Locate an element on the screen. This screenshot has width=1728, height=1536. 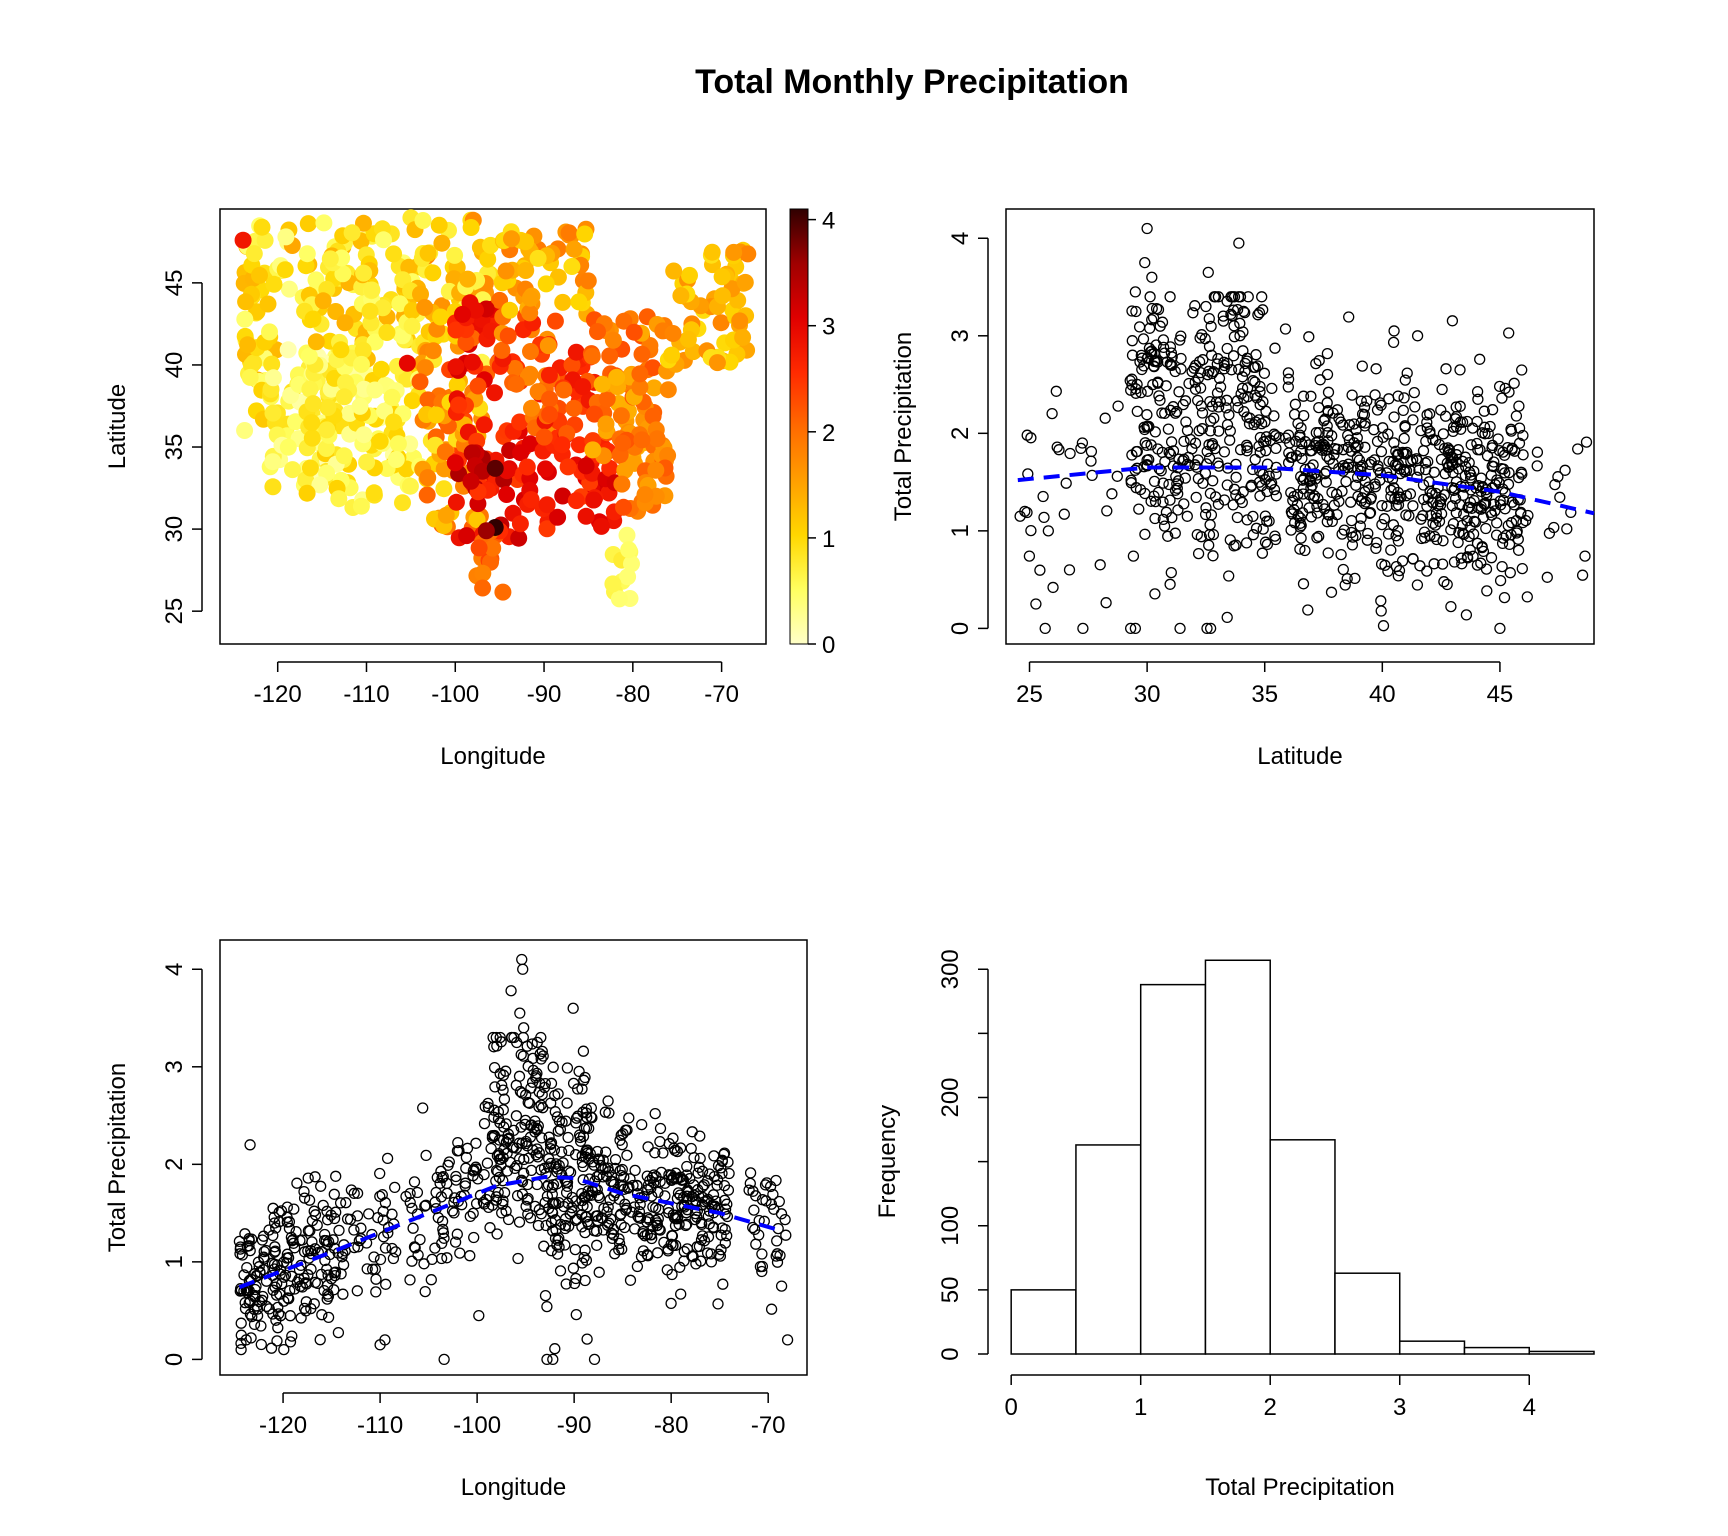
x-tick-label: 35 is located at coordinates (1264, 694).